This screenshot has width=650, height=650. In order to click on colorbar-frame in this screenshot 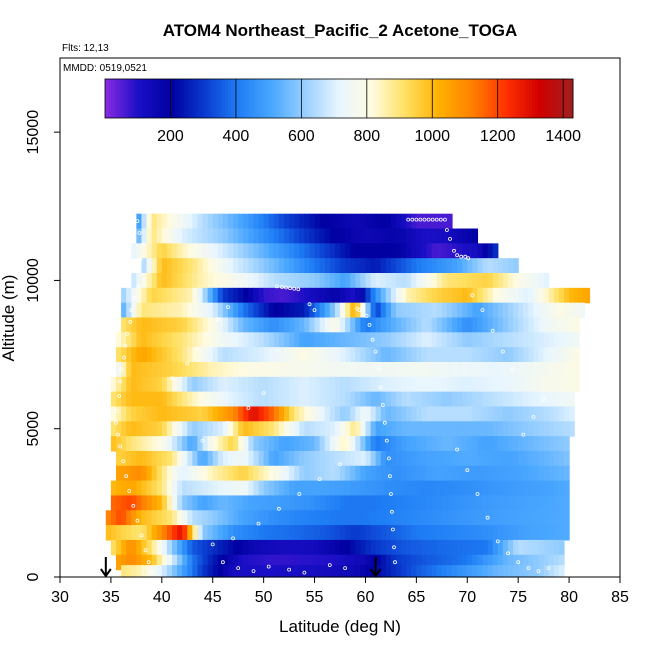, I will do `click(339, 98)`.